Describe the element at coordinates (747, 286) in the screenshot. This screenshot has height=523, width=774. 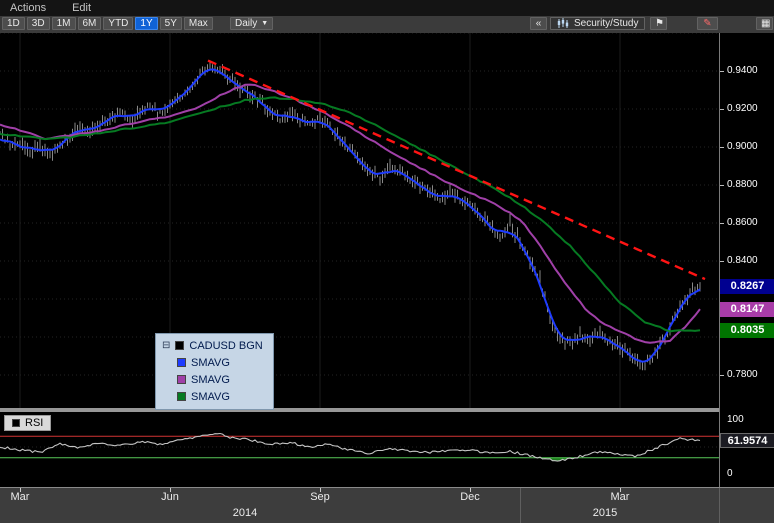
I see `last-price-badge: 0.8267` at that location.